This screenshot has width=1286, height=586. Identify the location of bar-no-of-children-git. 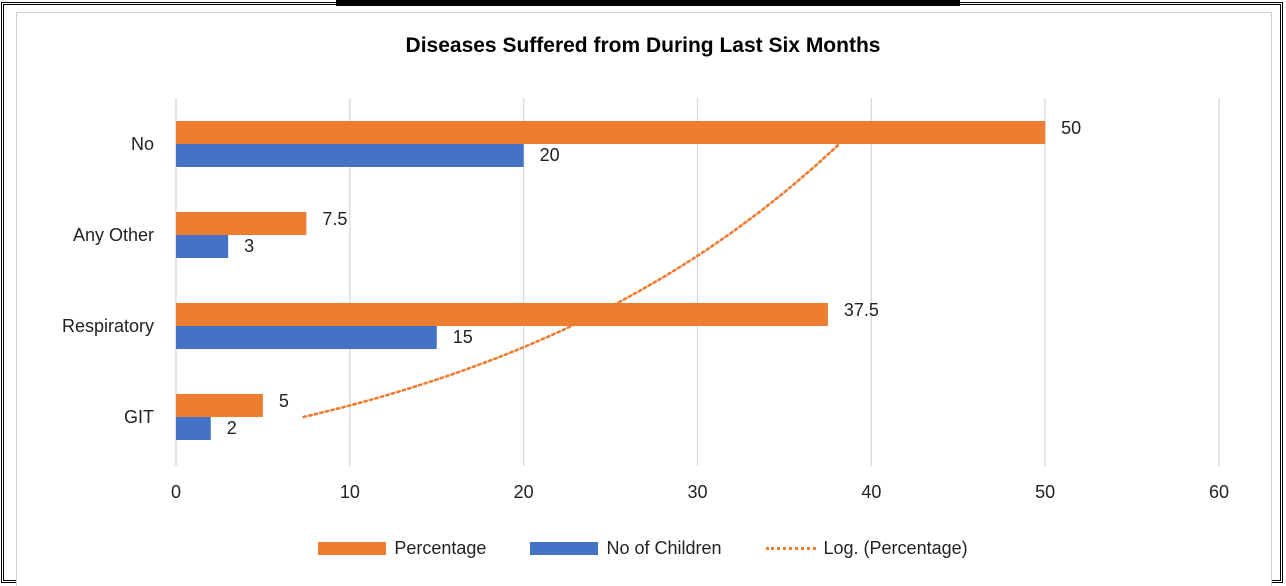
(193, 428).